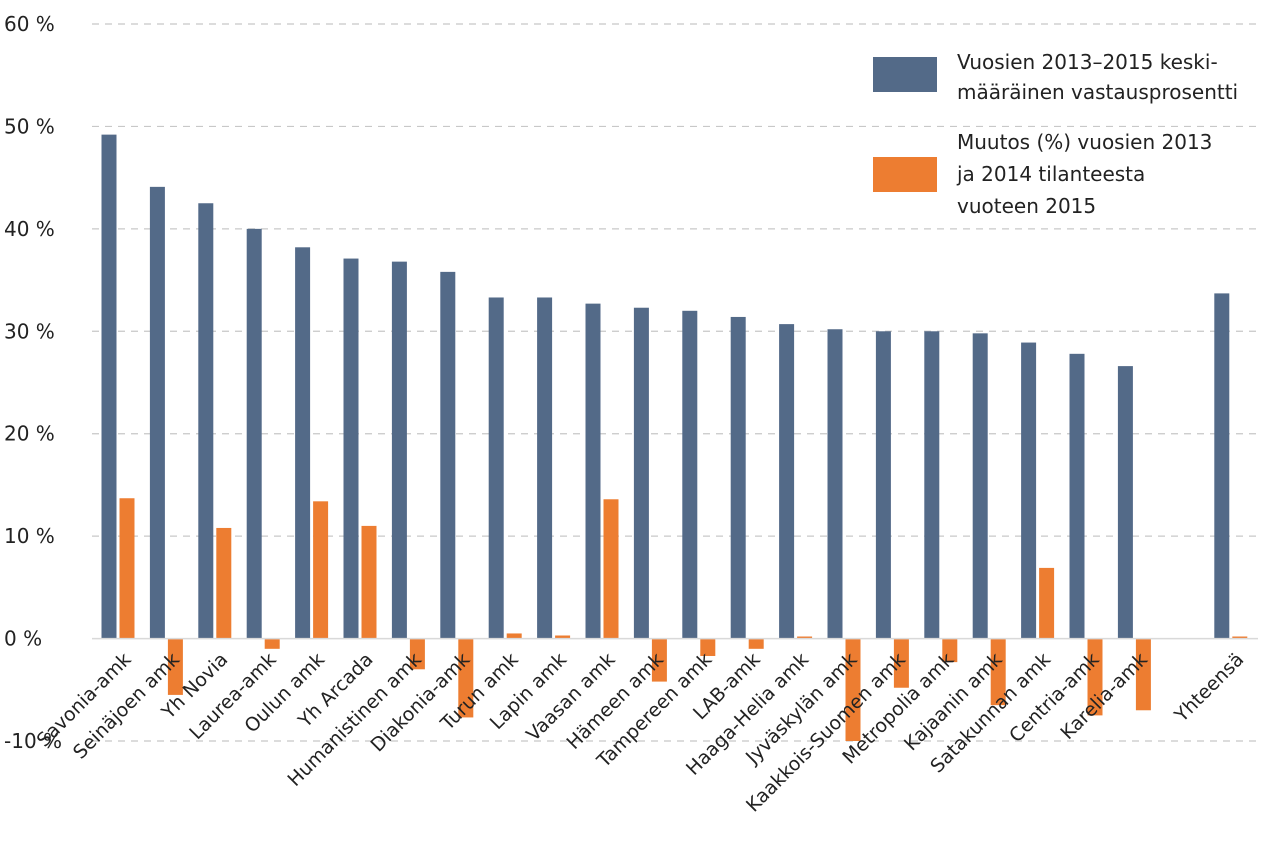  I want to click on y-tick-label: 20 %, so click(29, 434).